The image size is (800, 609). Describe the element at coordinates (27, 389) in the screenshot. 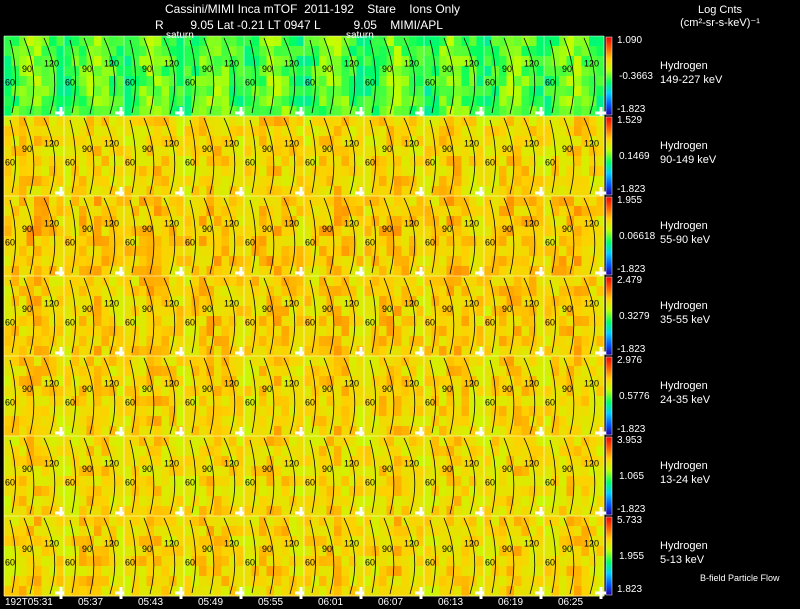

I see `contour-label: 90` at that location.